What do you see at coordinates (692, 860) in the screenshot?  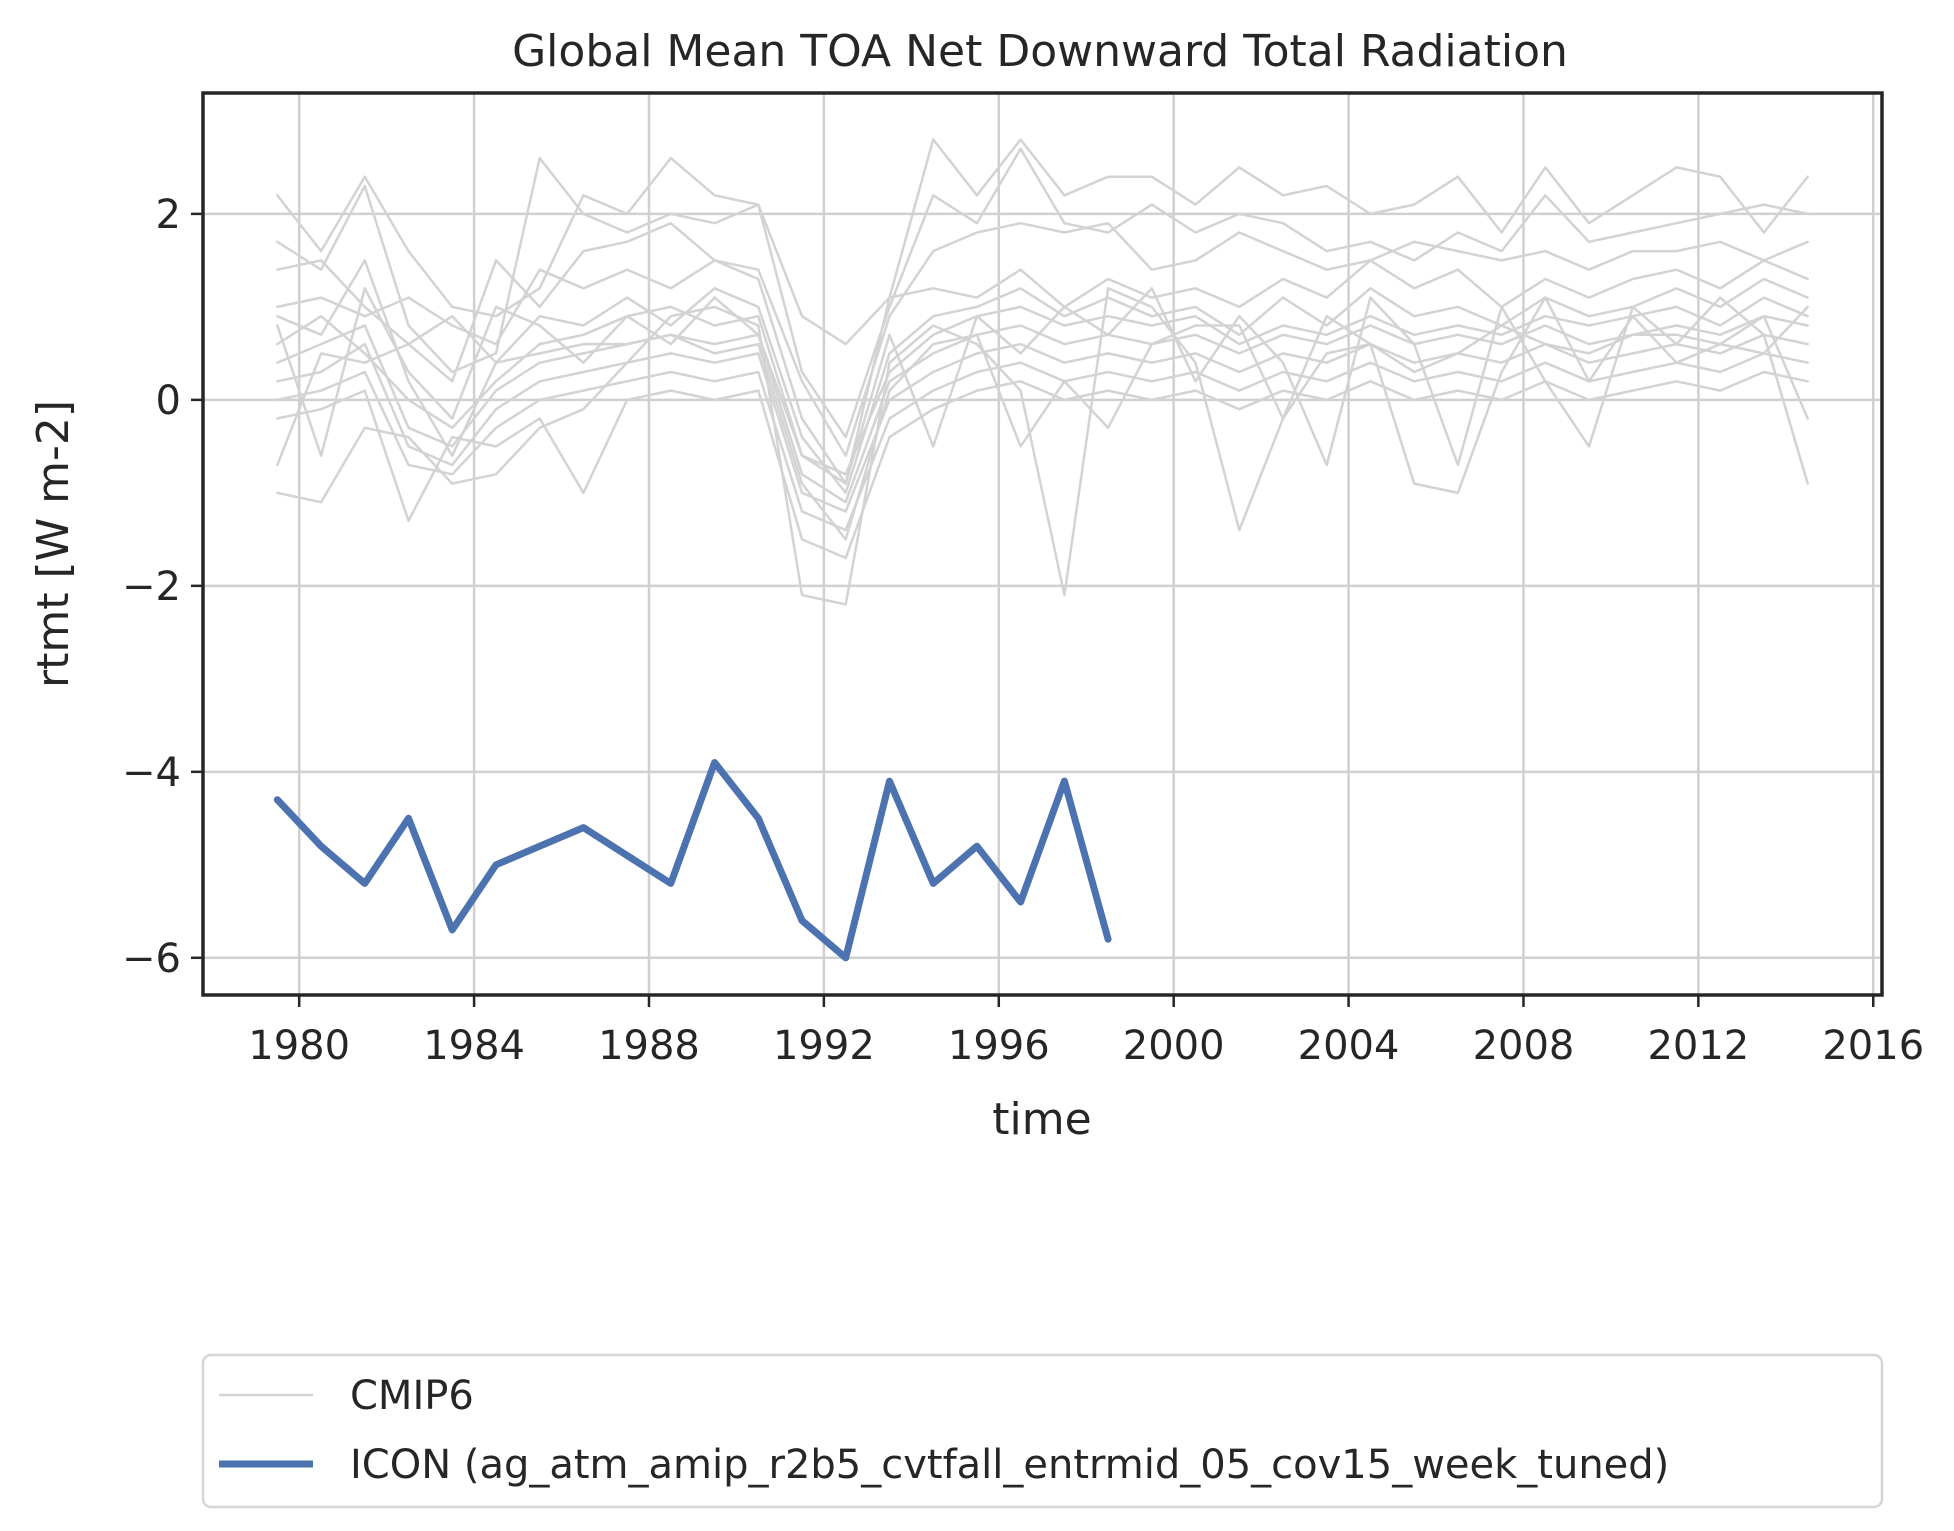 I see `series-line-icon` at bounding box center [692, 860].